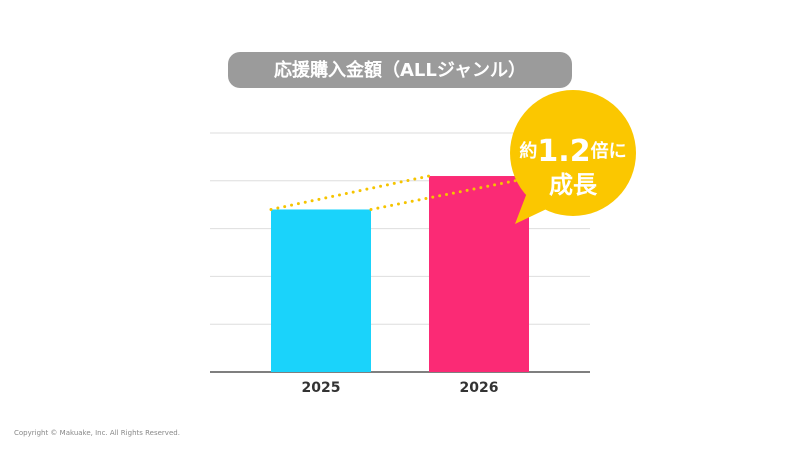 The image size is (800, 450). I want to click on callout-number: 1.2, so click(563, 151).